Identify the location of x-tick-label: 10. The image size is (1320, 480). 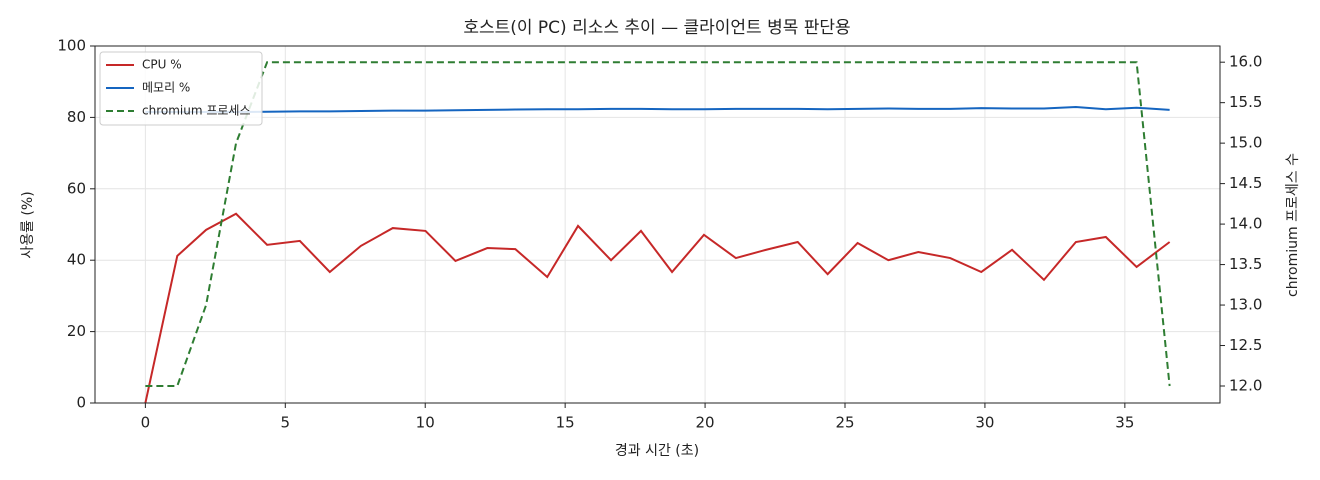
(425, 423).